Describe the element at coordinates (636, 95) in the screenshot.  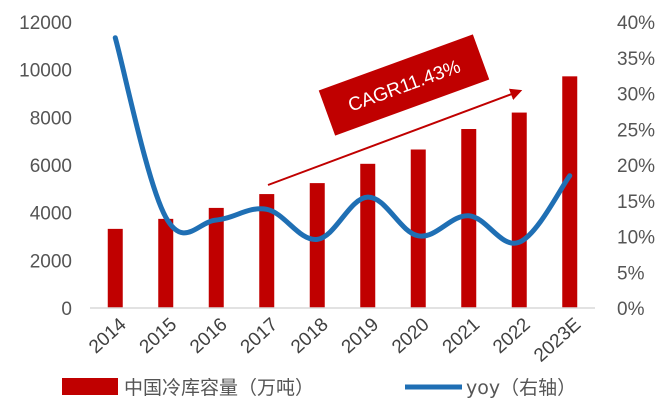
I see `right-y-tick-label: 30%` at that location.